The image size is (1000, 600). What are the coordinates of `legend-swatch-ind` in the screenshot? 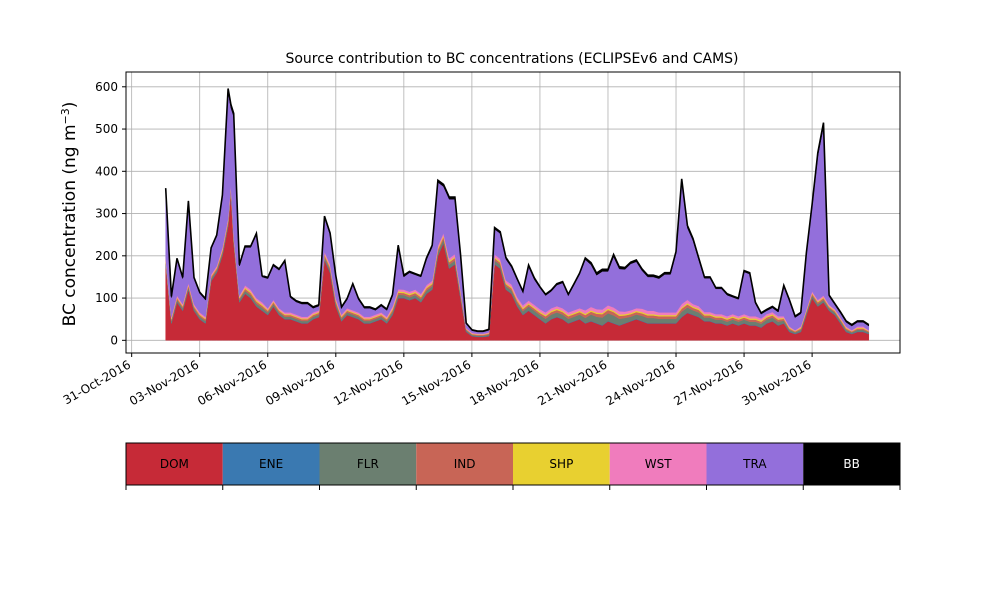 It's located at (464, 464).